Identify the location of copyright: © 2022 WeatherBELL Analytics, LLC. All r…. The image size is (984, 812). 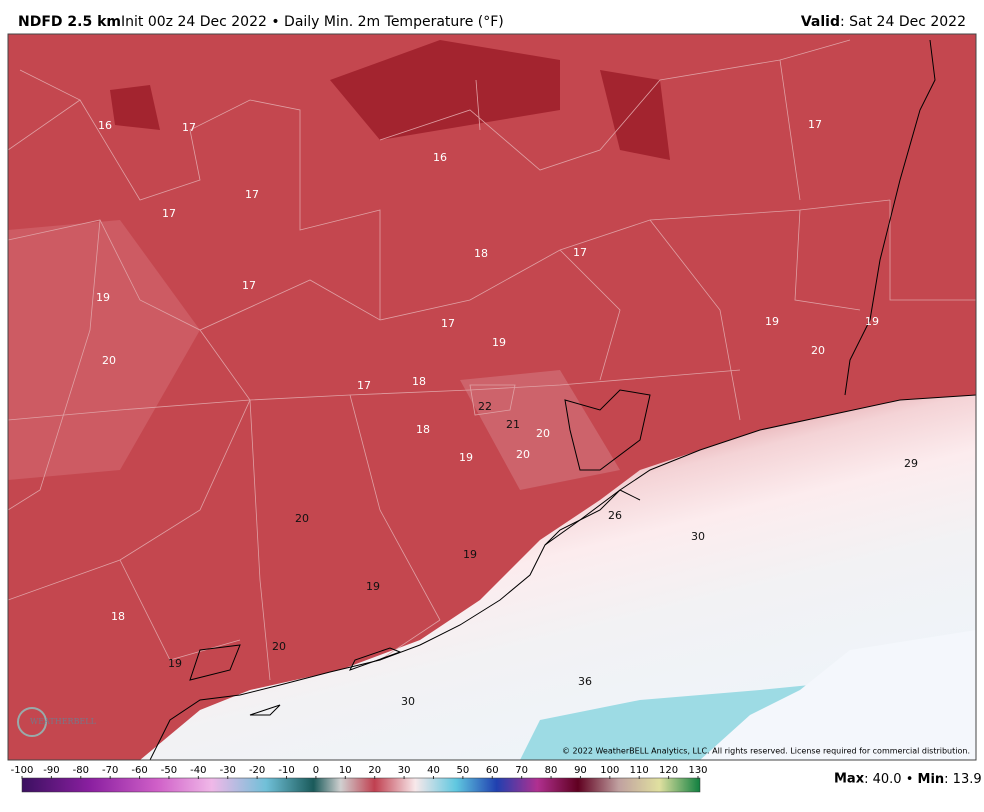
(766, 751).